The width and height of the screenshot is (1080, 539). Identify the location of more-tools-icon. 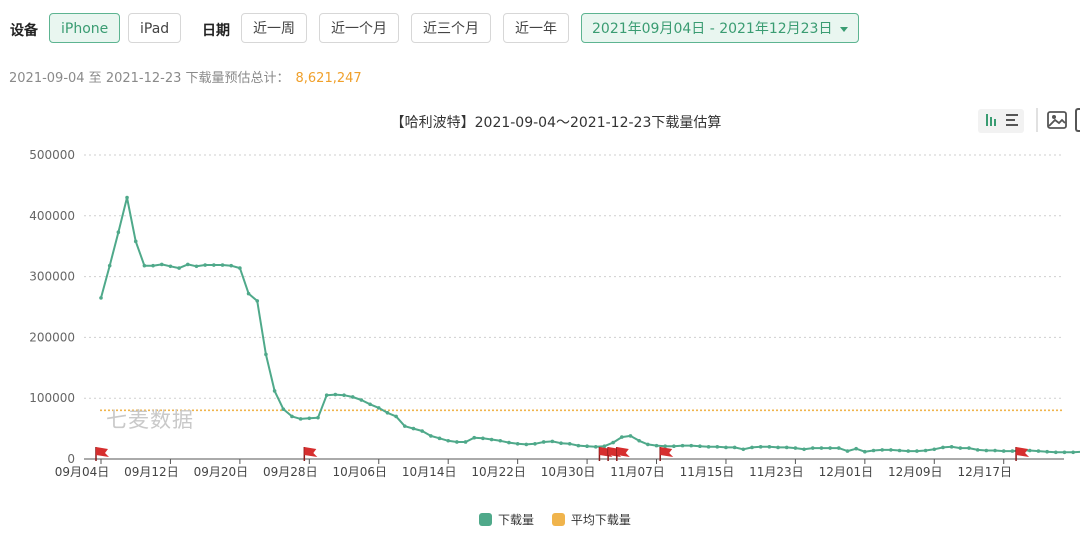
(1077, 120).